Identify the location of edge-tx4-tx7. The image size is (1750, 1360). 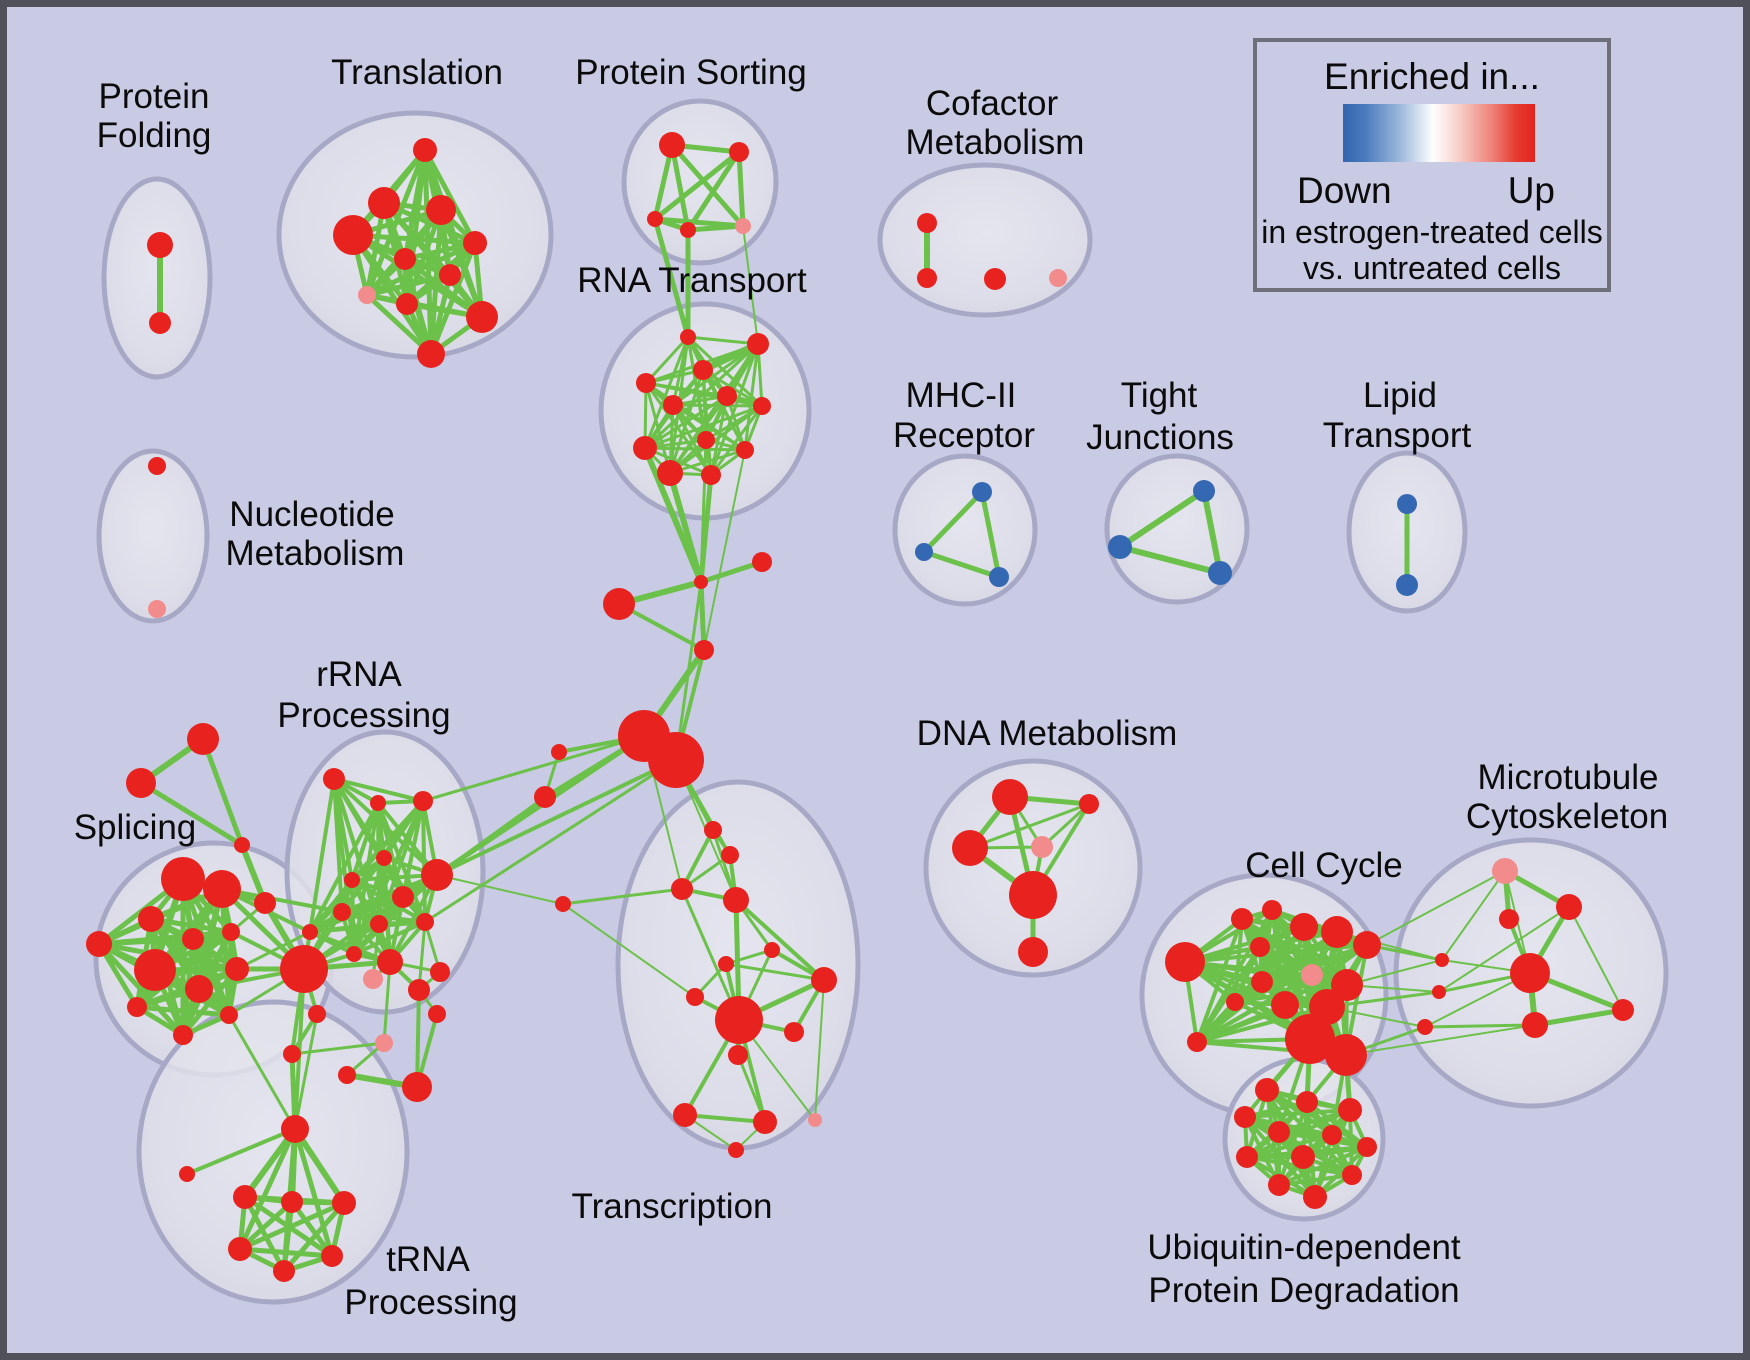
(780, 940).